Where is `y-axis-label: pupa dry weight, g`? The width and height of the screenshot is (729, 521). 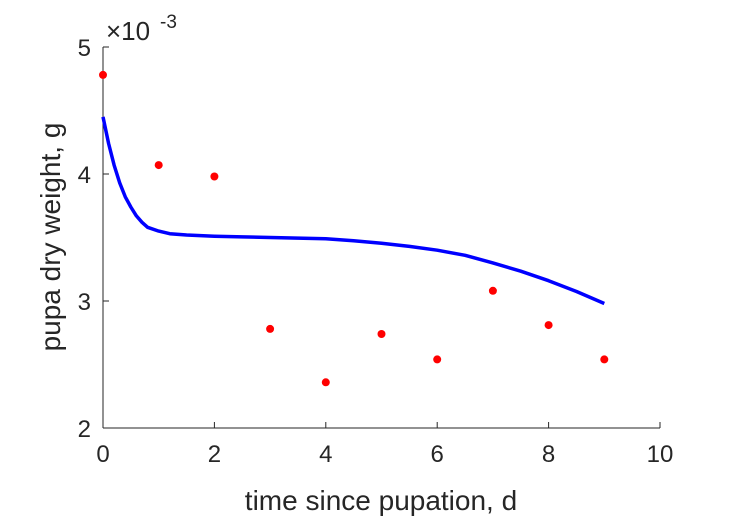 y-axis-label: pupa dry weight, g is located at coordinates (50, 237).